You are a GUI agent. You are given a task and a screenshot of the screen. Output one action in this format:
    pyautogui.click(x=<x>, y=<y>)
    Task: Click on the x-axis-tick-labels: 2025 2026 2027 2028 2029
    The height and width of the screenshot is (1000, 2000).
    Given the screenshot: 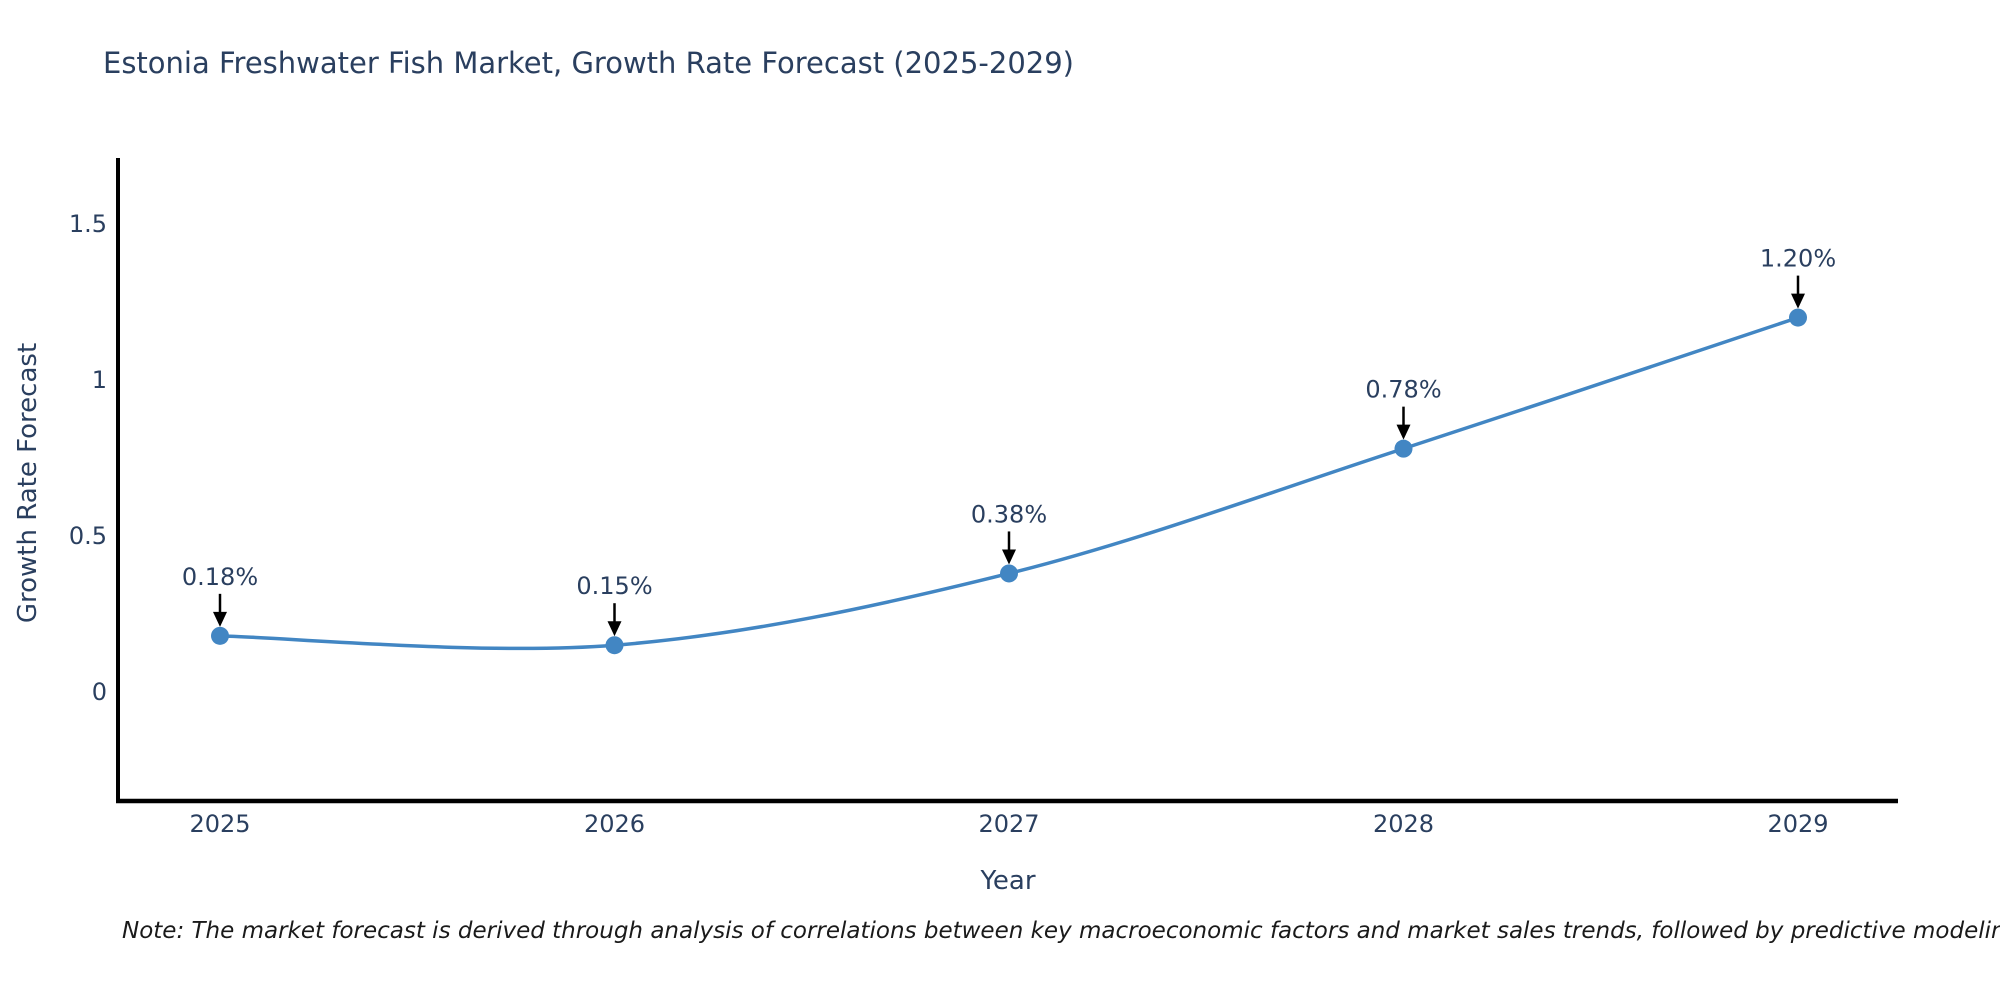 What is the action you would take?
    pyautogui.click(x=1008, y=824)
    